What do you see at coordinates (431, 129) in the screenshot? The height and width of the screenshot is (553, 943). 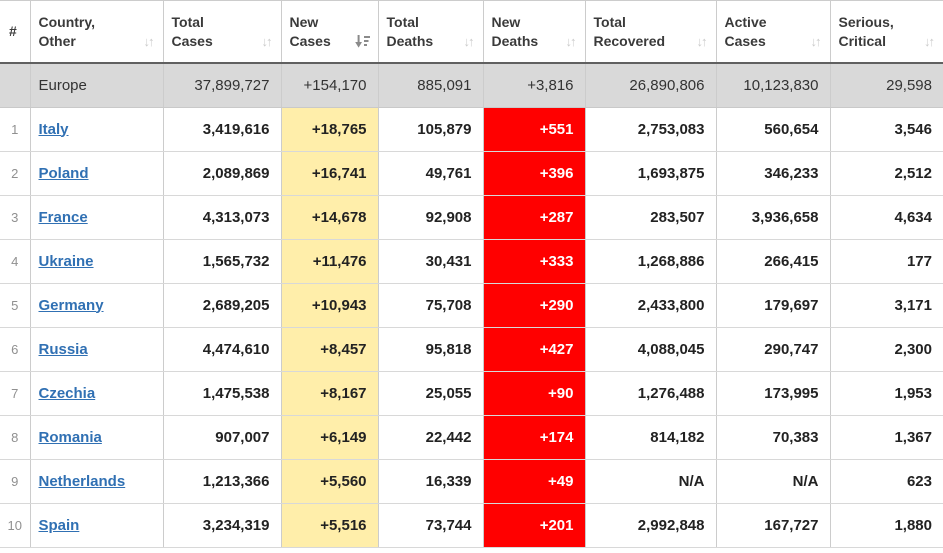 I see `cell-total-deaths: 105,879` at bounding box center [431, 129].